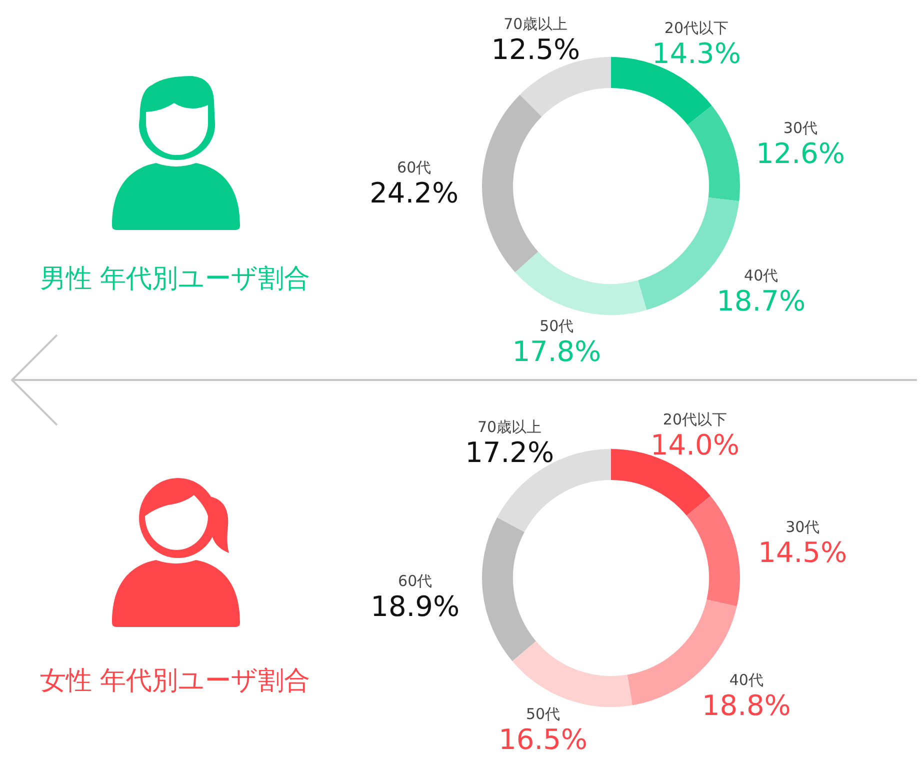 Image resolution: width=922 pixels, height=758 pixels. Describe the element at coordinates (415, 606) in the screenshot. I see `data-label: 18.9%` at that location.